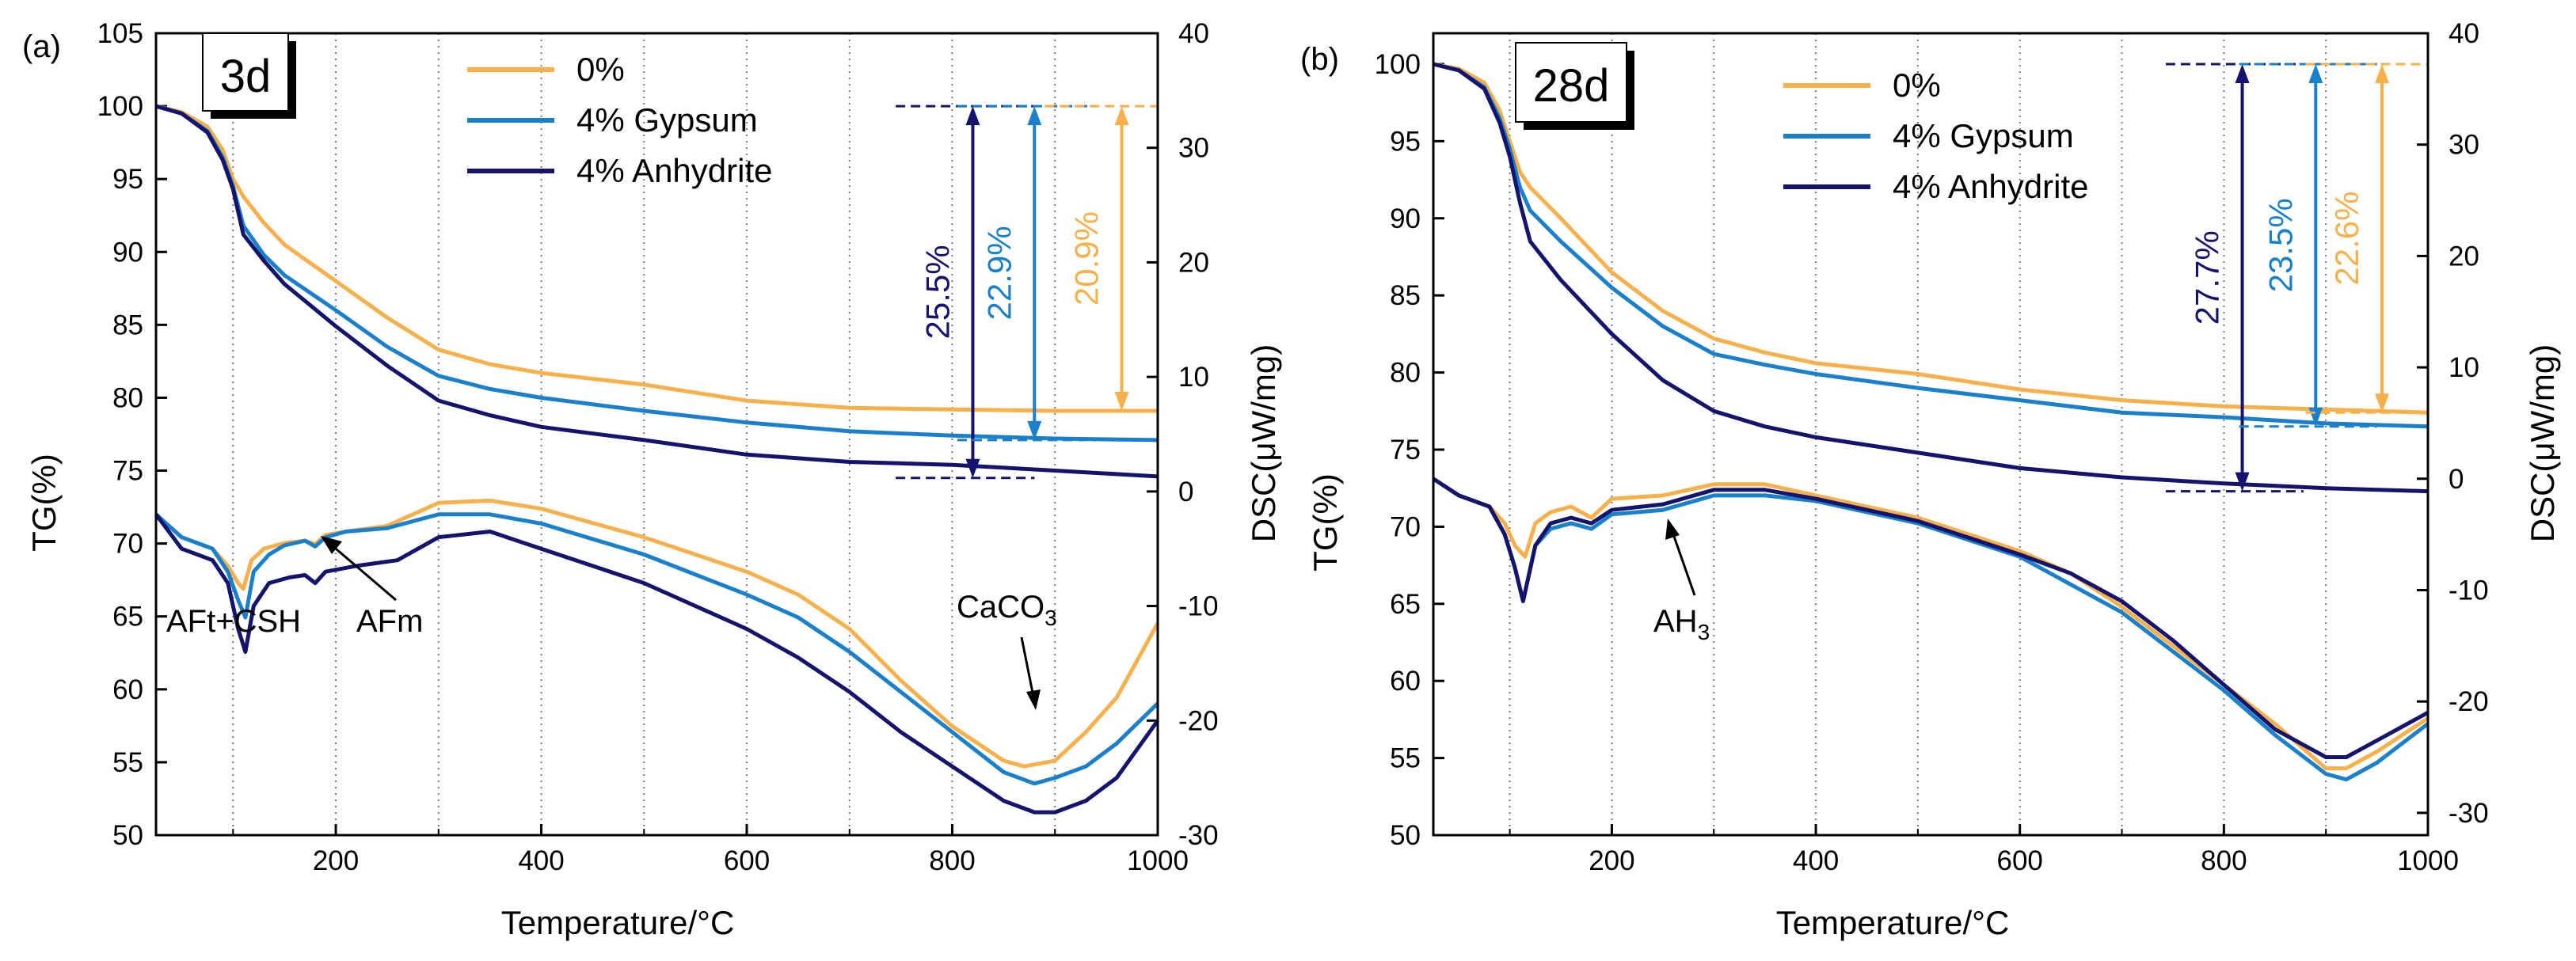 Image resolution: width=2576 pixels, height=961 pixels. Describe the element at coordinates (2280, 245) in the screenshot. I see `bracket-label-1: 23.5%` at that location.